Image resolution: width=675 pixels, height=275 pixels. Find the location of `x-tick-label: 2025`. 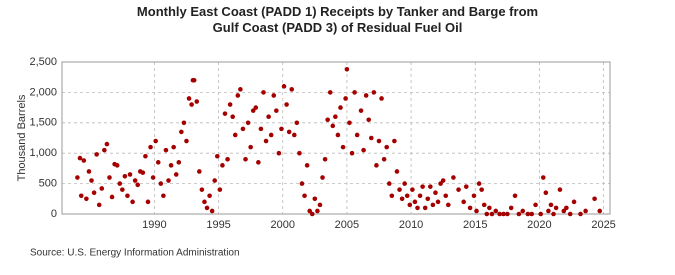

x-tick-label: 2025 is located at coordinates (603, 225).